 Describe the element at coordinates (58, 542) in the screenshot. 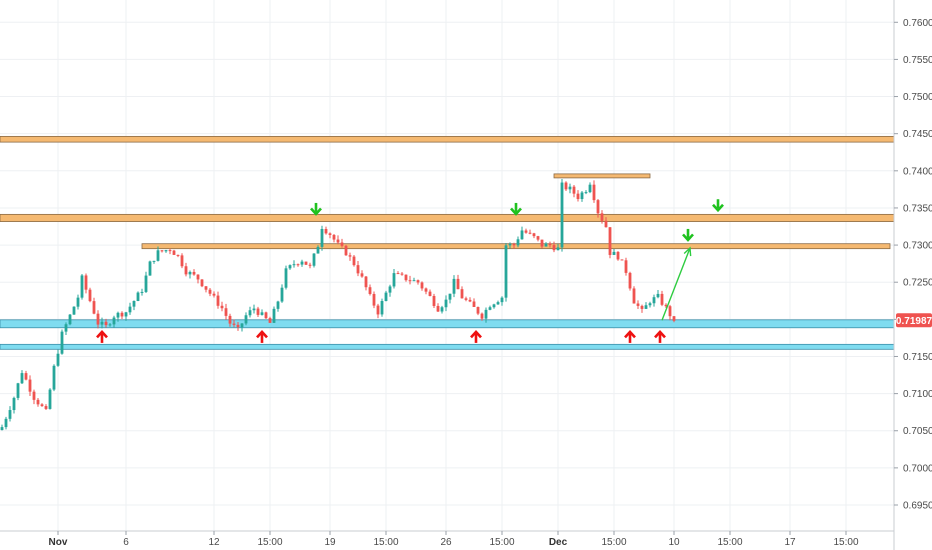

I see `time-axis-tick-label: Nov` at that location.